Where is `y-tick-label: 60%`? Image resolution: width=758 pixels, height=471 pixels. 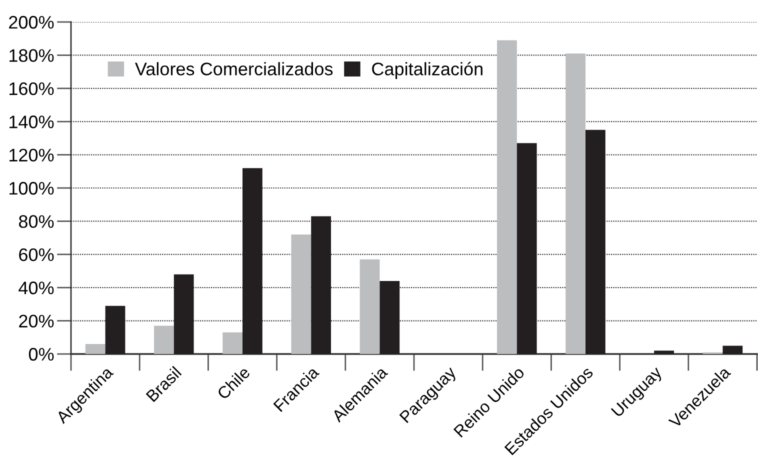 y-tick-label: 60% is located at coordinates (36, 255).